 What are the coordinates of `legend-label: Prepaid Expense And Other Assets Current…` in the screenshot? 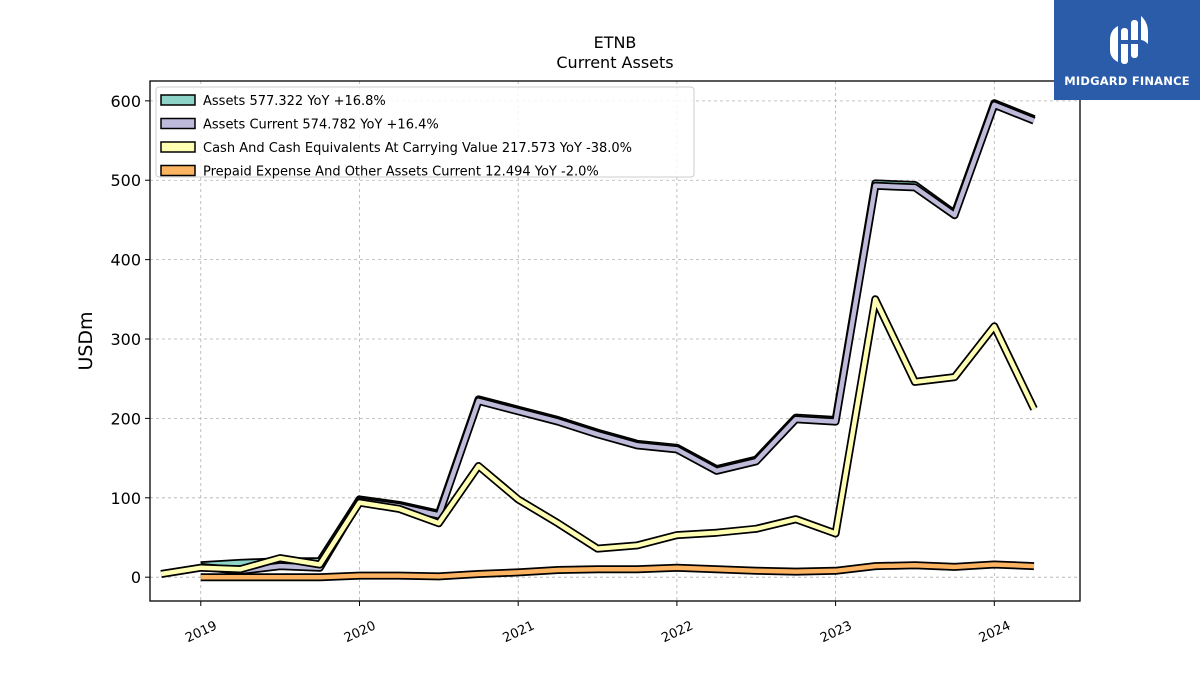 It's located at (401, 172).